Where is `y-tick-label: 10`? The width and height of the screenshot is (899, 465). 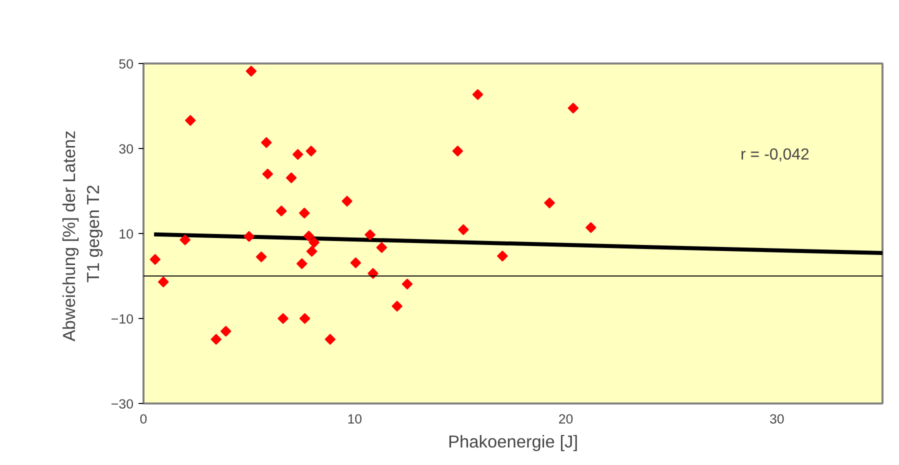 y-tick-label: 10 is located at coordinates (126, 234).